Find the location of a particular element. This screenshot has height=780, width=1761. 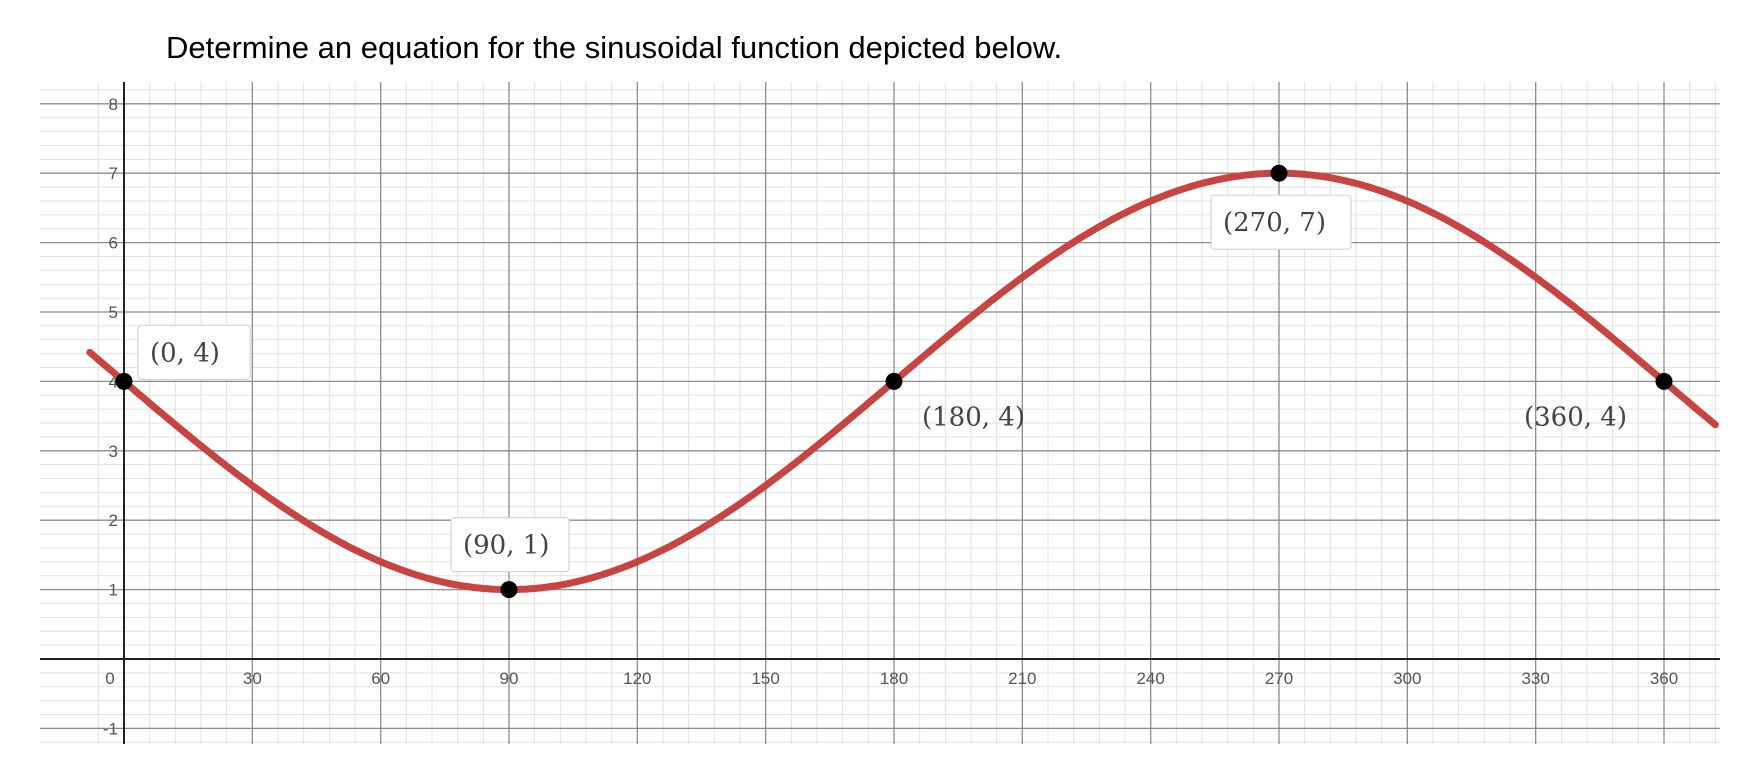

y-tick-label: -1 is located at coordinates (110, 728).